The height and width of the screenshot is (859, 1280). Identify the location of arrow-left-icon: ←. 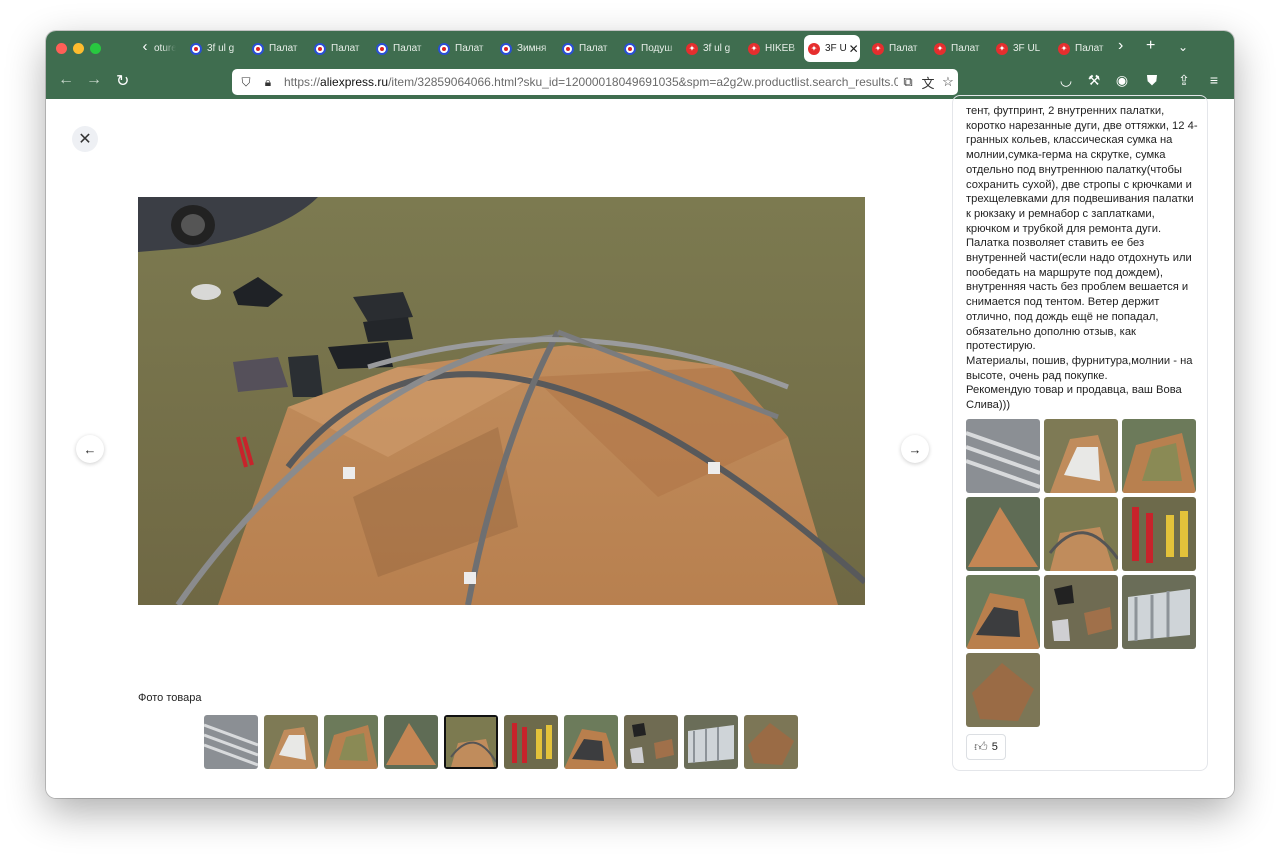
(90, 449).